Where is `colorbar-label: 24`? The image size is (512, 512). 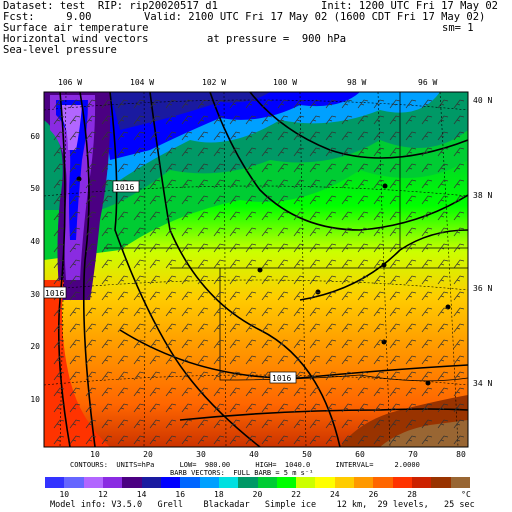
colorbar-label: 24 is located at coordinates (334, 494).